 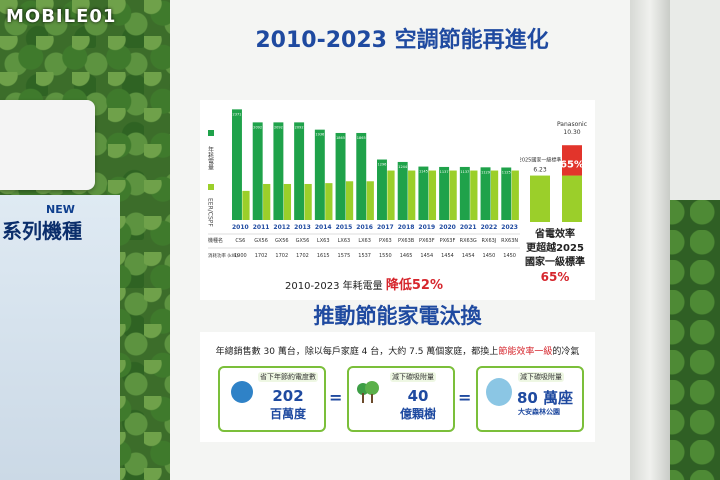 What do you see at coordinates (364, 256) in the screenshot?
I see `power-label: 1537` at bounding box center [364, 256].